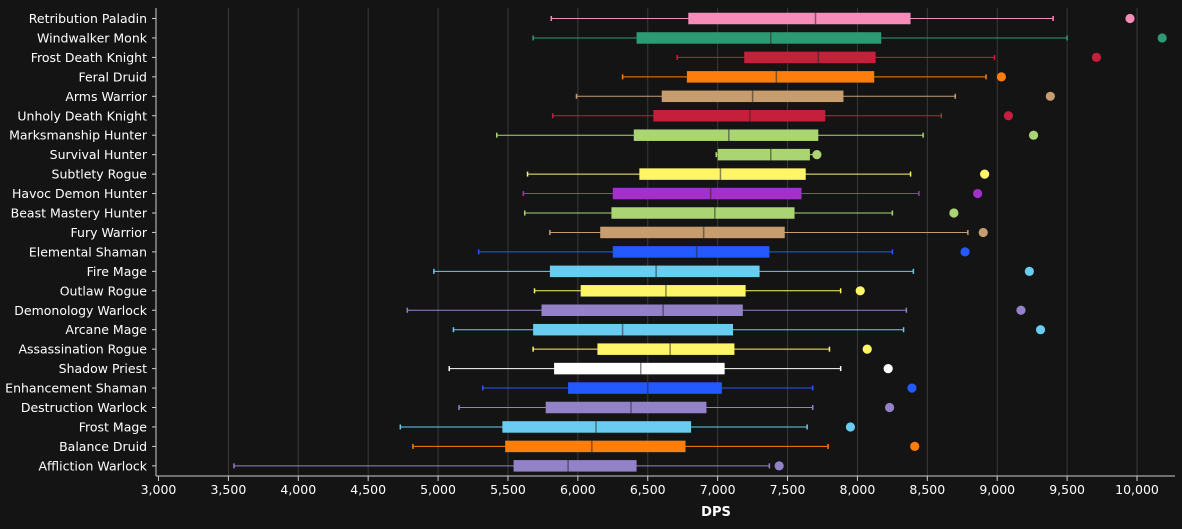 The width and height of the screenshot is (1182, 529). I want to click on x-tick-label: 8,500, so click(927, 489).